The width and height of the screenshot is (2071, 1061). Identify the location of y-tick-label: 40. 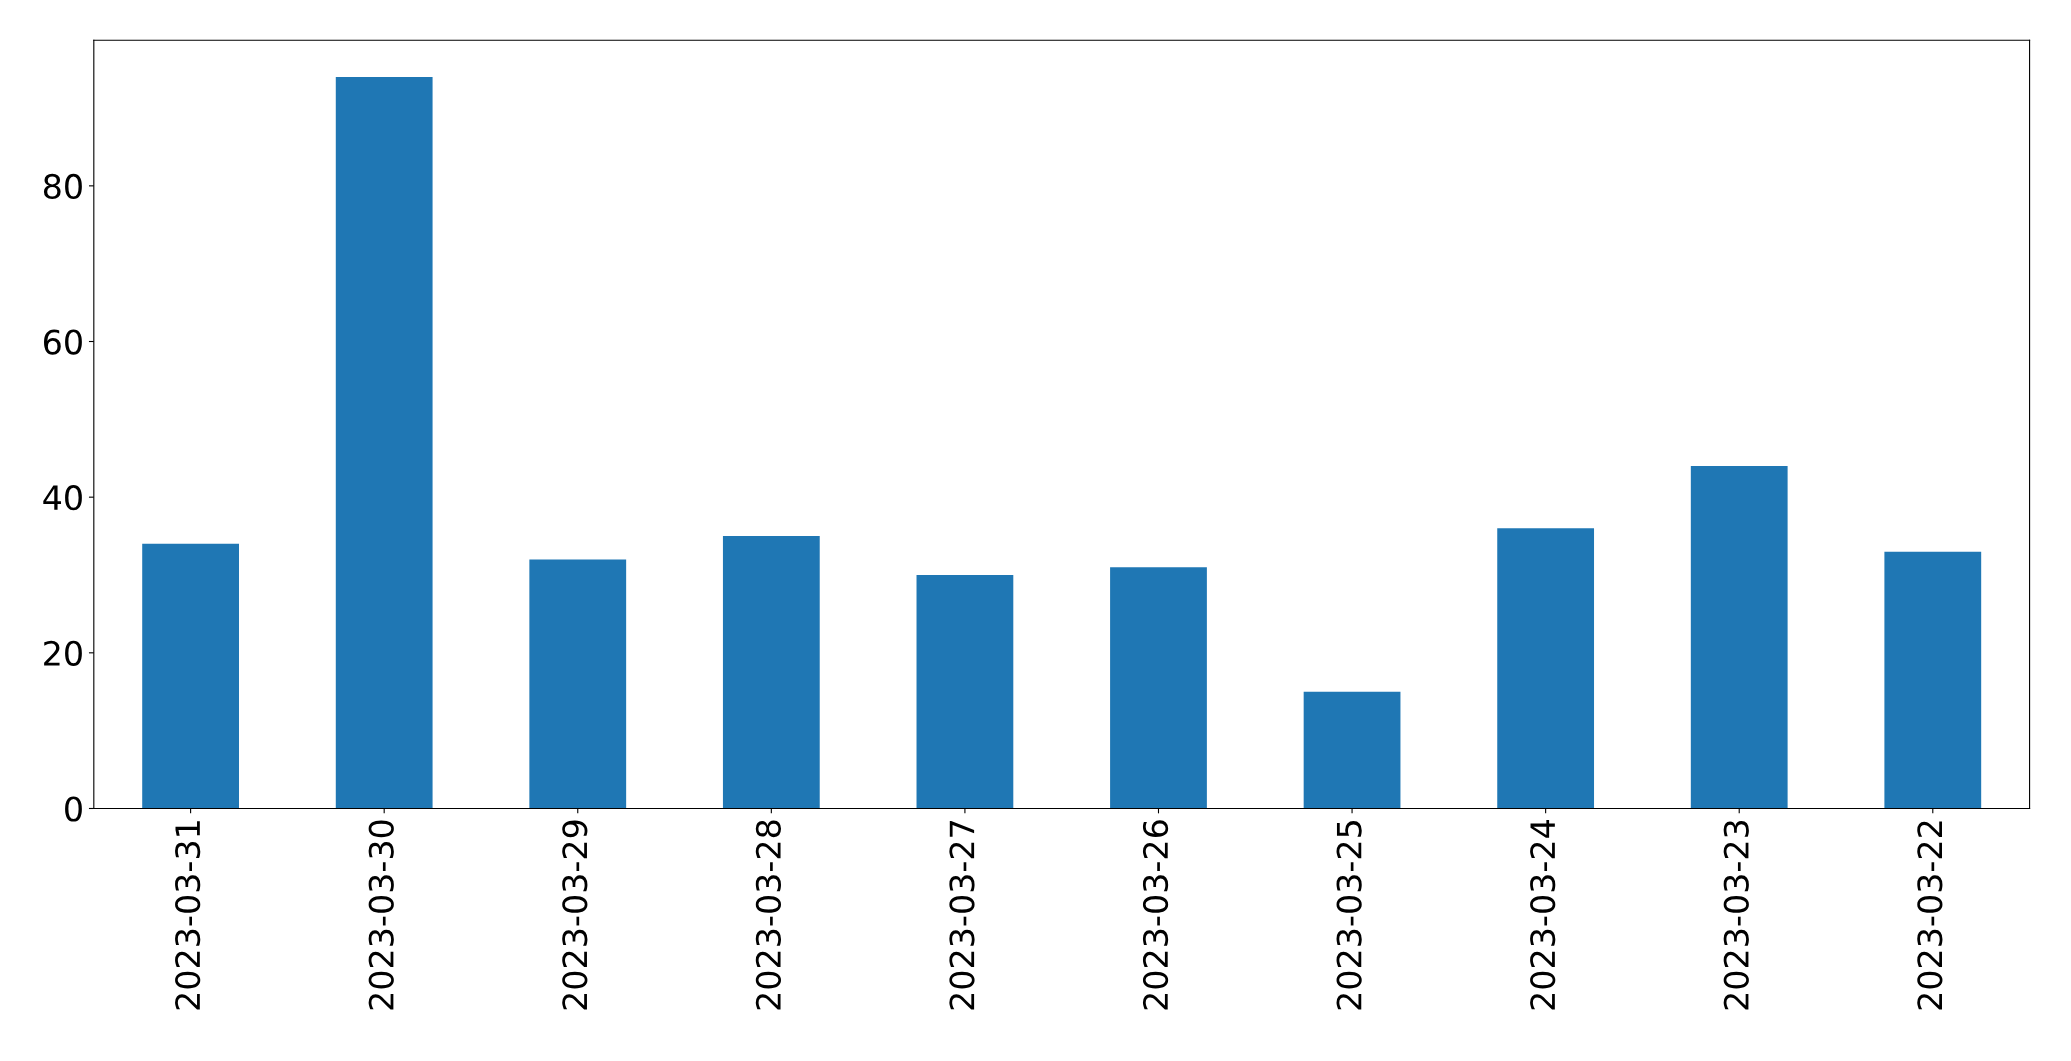
(62, 498).